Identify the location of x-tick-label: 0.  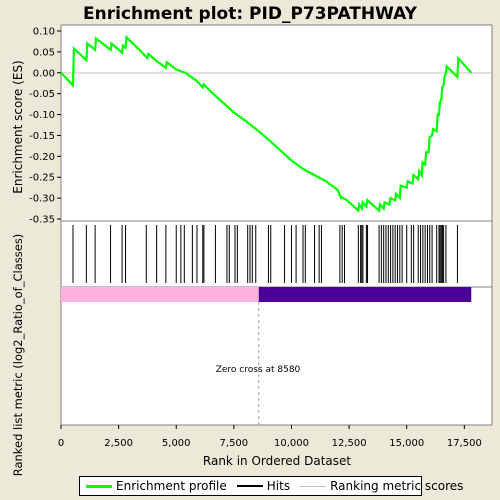
(61, 443).